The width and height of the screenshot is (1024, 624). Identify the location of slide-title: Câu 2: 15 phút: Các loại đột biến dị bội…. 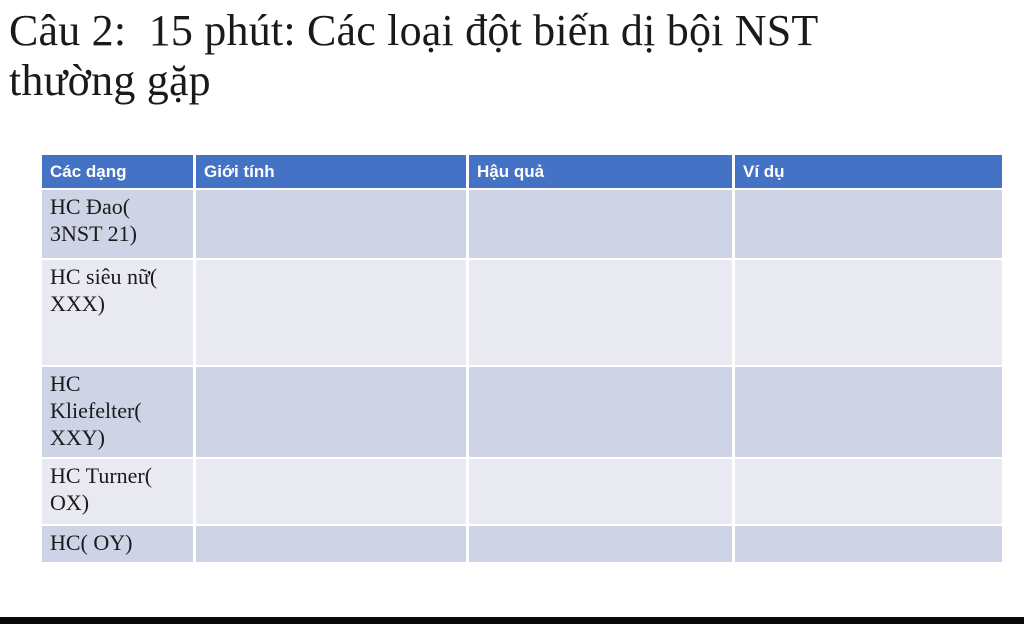
(414, 55).